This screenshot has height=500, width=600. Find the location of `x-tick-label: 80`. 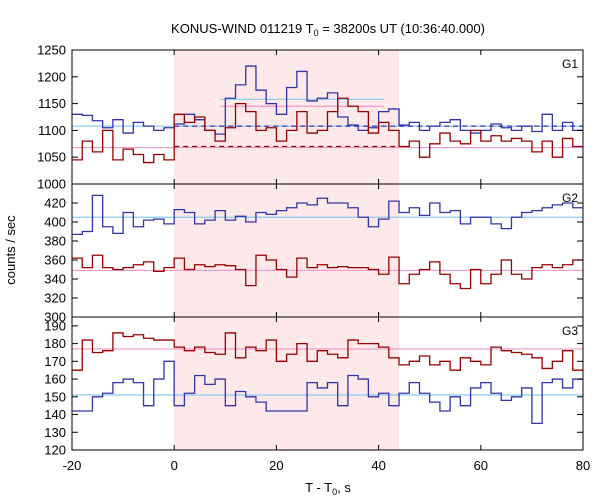

x-tick-label: 80 is located at coordinates (583, 465).